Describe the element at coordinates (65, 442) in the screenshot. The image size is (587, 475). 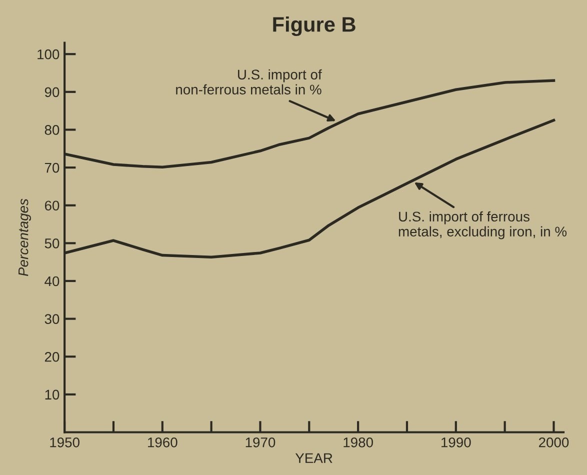
I see `x-tick-label: 1950` at that location.